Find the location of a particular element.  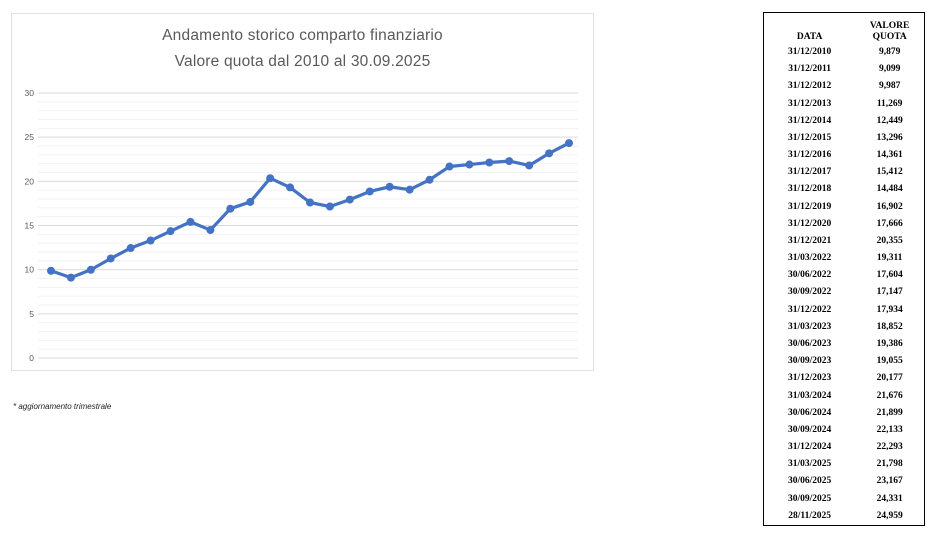

table-row: 30/09/2022 17,147 is located at coordinates (844, 292).